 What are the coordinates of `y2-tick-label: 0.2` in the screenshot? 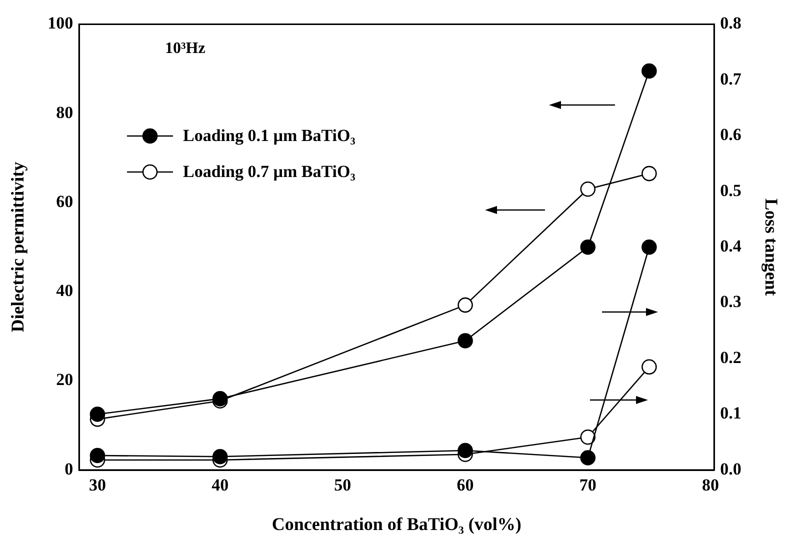 It's located at (731, 357).